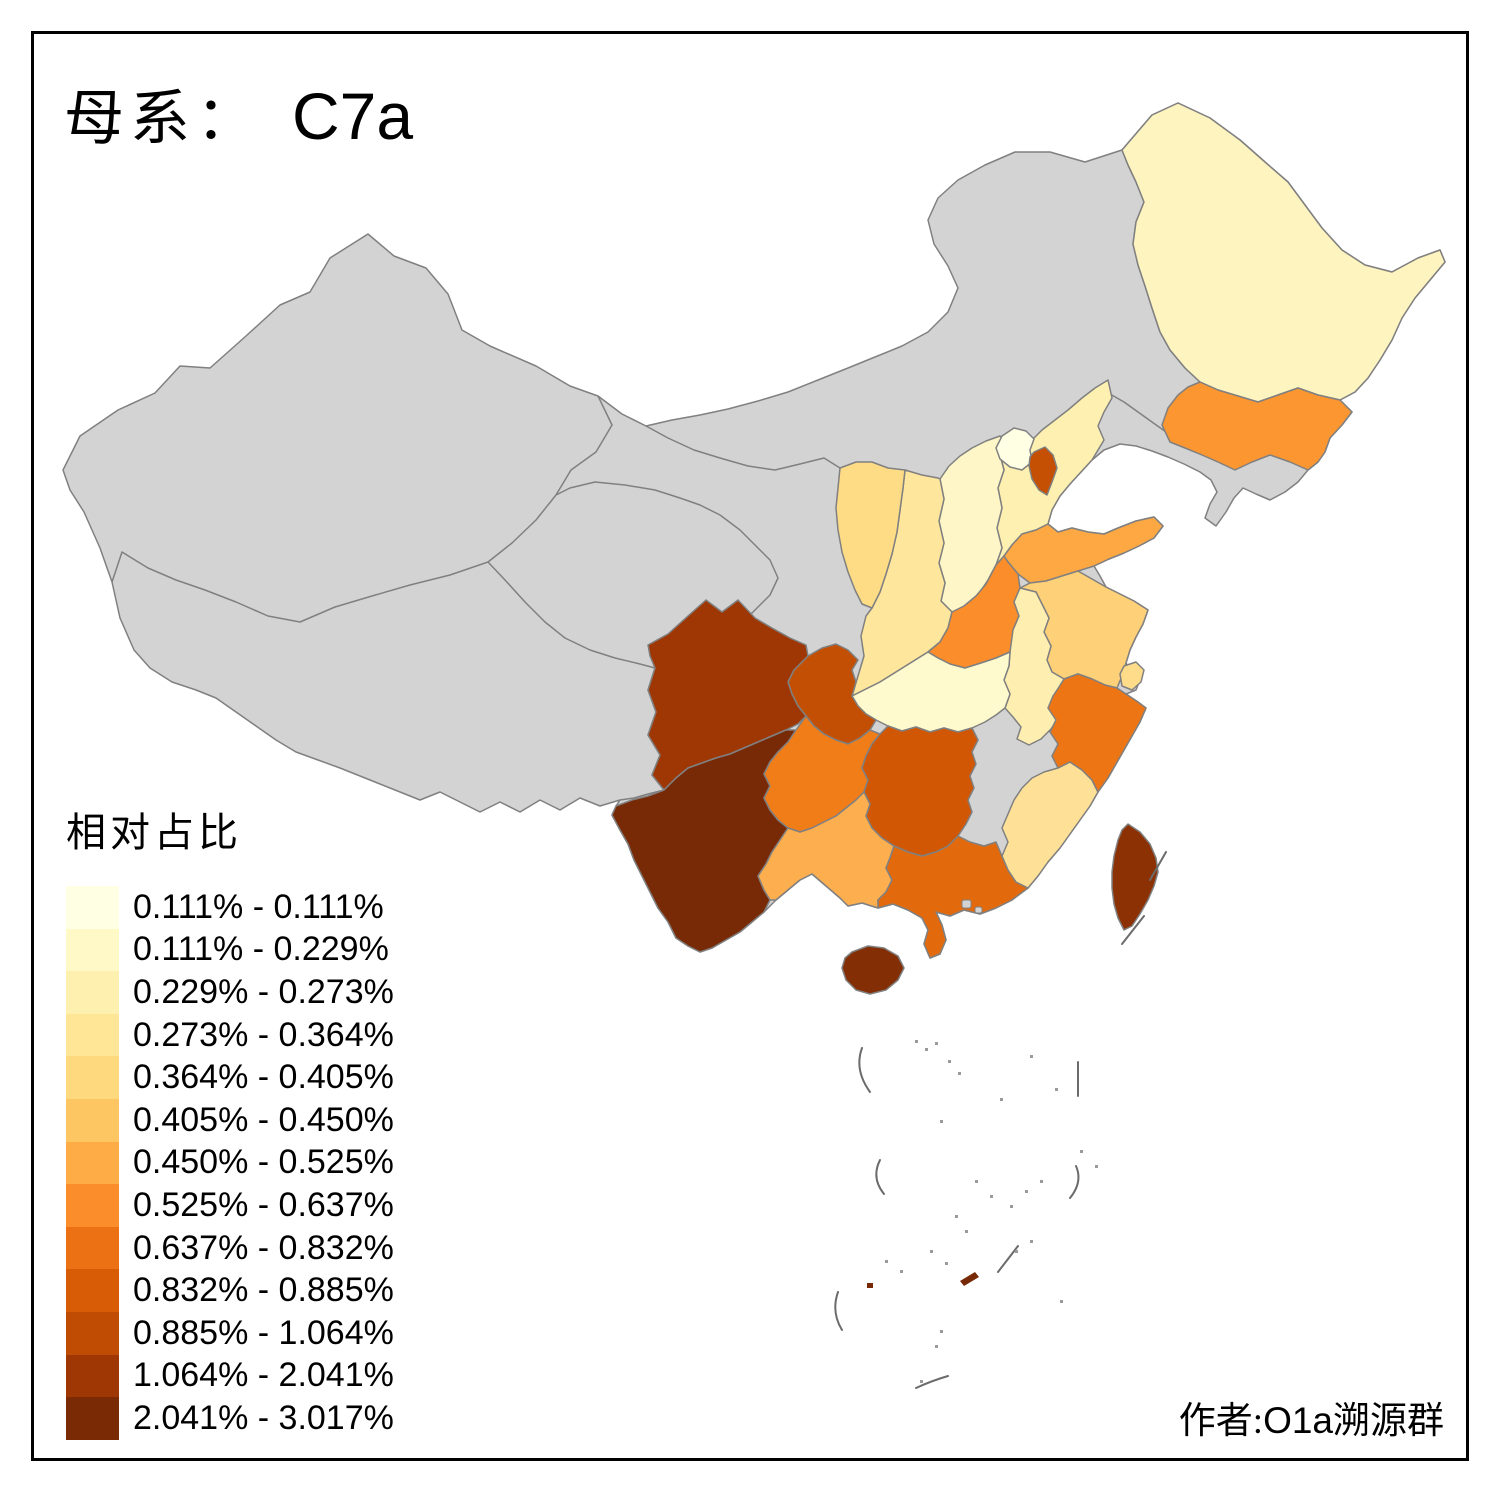 The width and height of the screenshot is (1500, 1500). I want to click on legend-item: 0.637% - 0.832%, so click(230, 1248).